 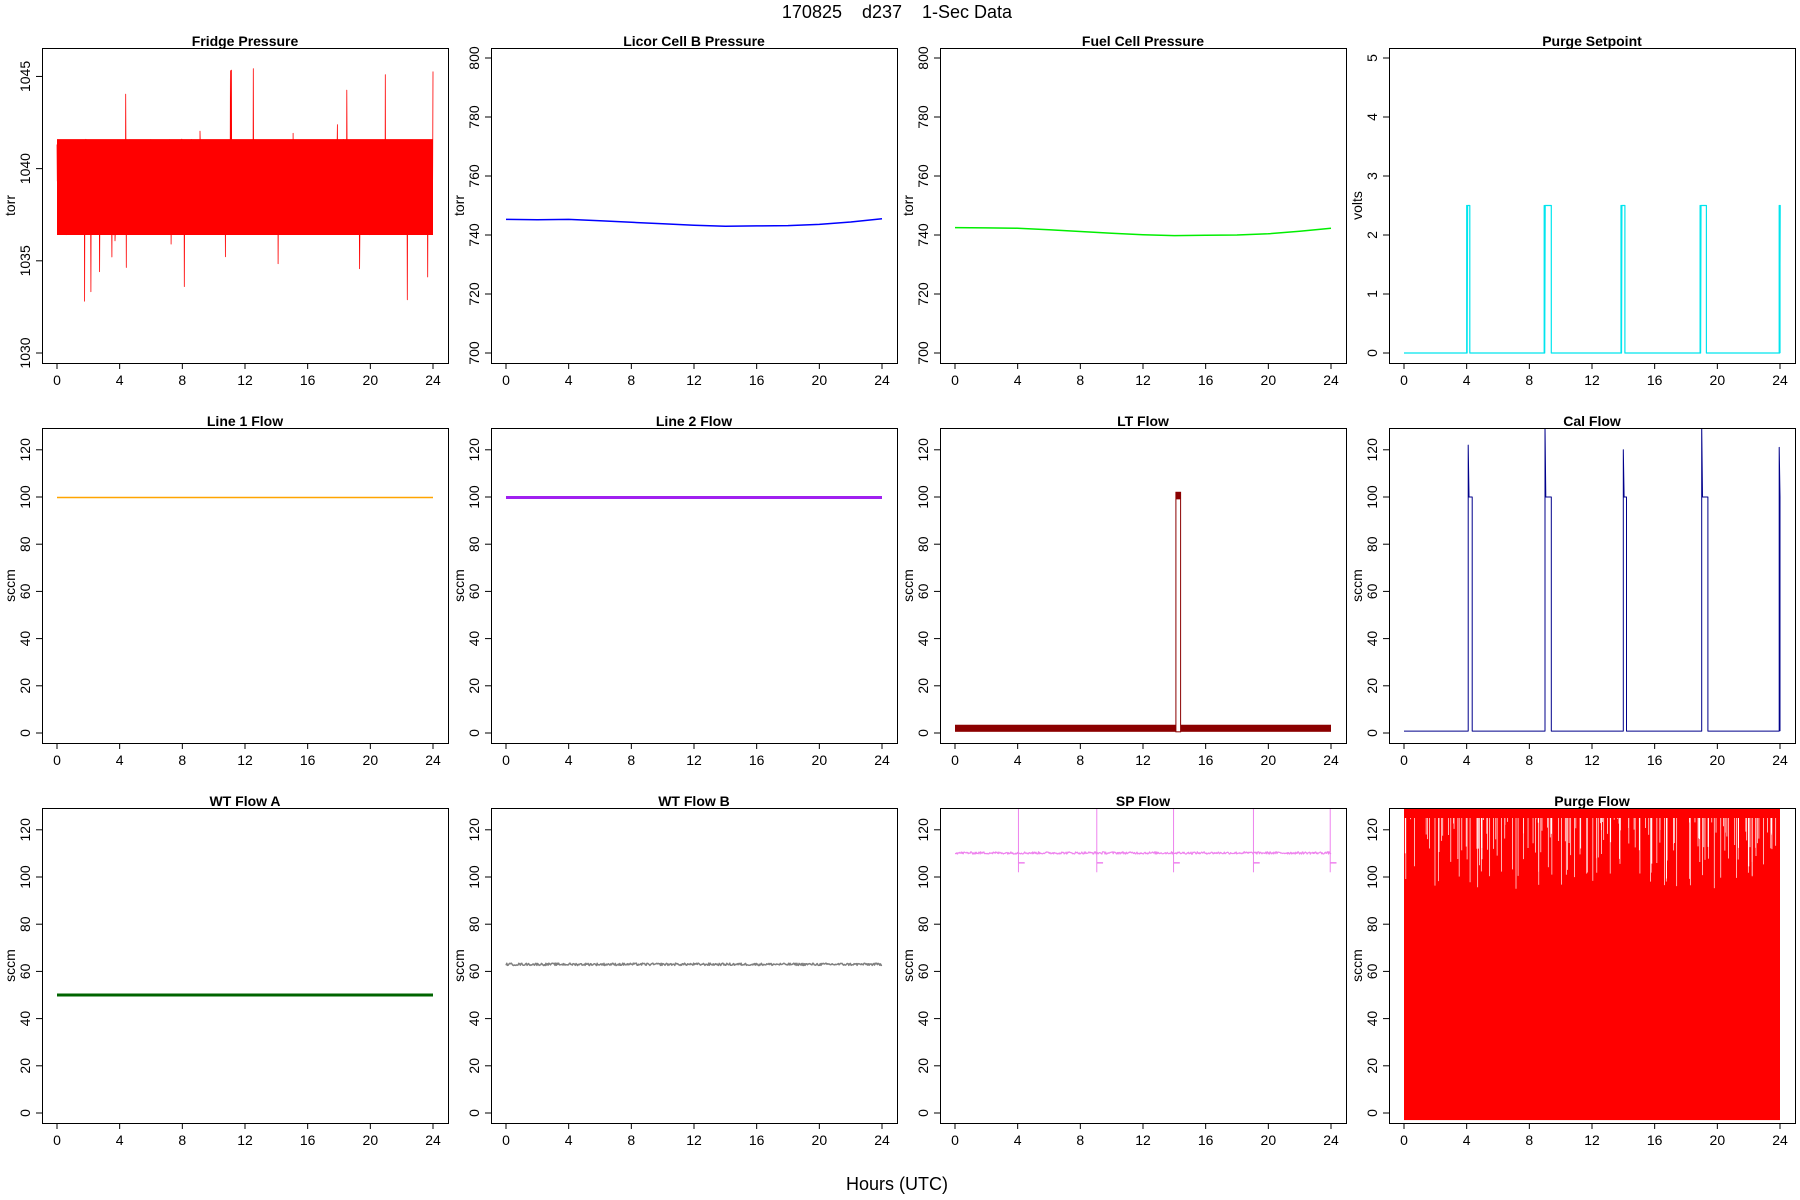 What do you see at coordinates (25, 260) in the screenshot?
I see `y-tick-label: 1035` at bounding box center [25, 260].